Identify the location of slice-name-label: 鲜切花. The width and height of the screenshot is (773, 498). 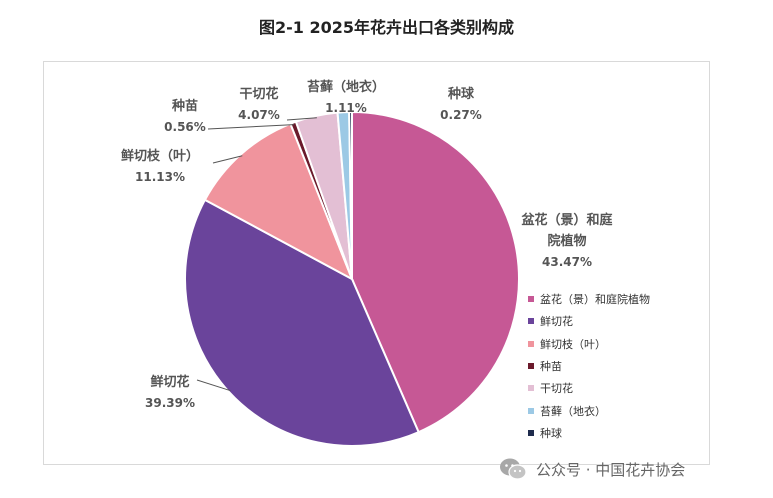
(169, 382).